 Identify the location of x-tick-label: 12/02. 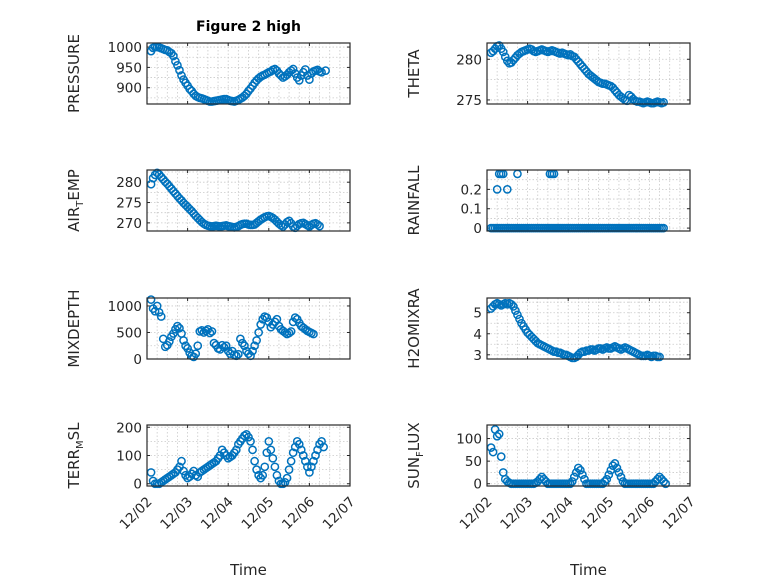
(136, 513).